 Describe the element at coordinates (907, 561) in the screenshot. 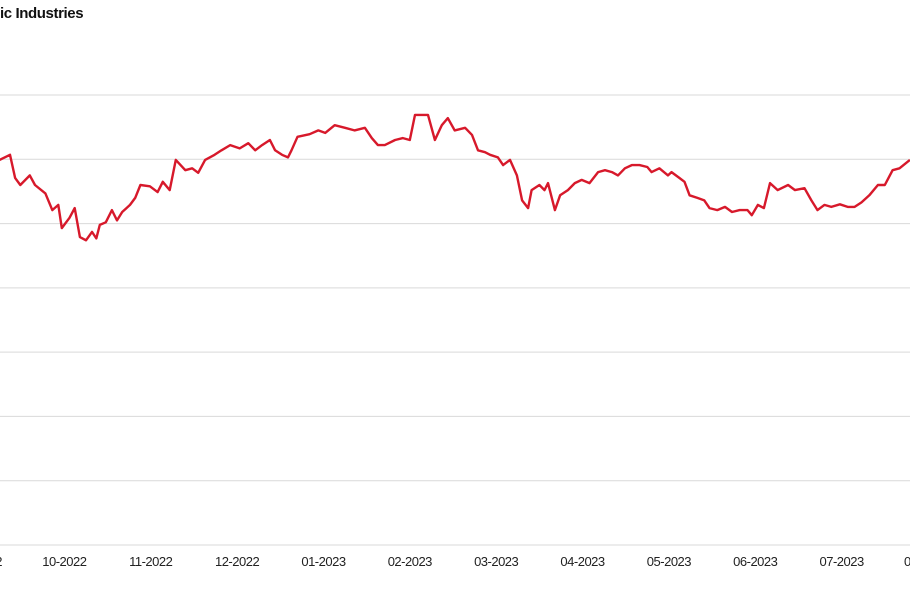

I see `x-tick-label: 0` at that location.